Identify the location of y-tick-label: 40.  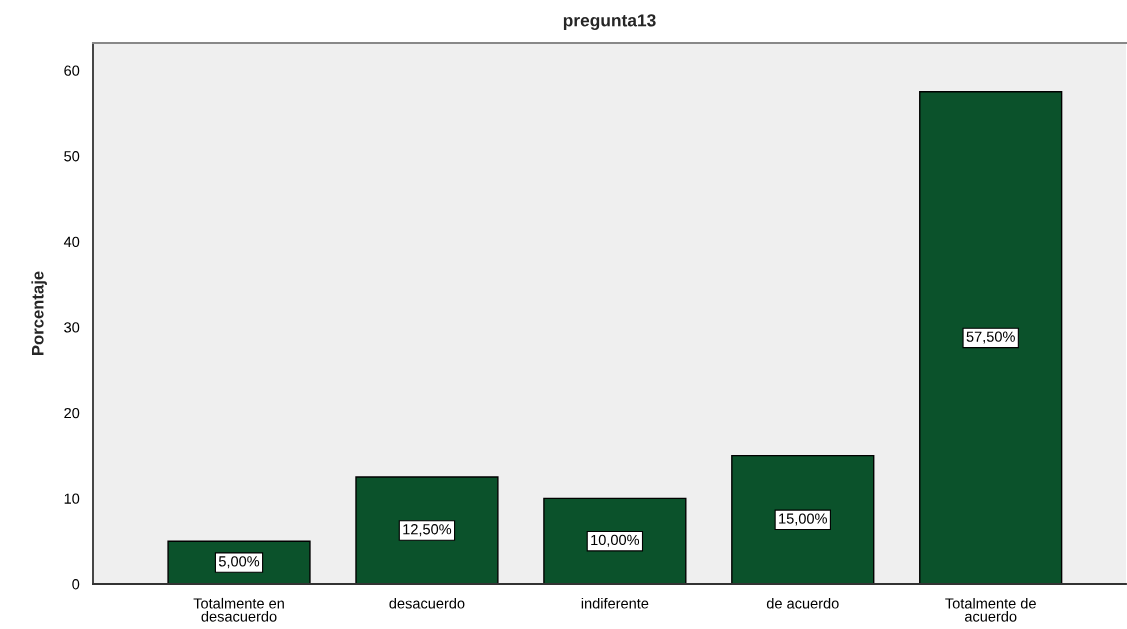
(71, 242).